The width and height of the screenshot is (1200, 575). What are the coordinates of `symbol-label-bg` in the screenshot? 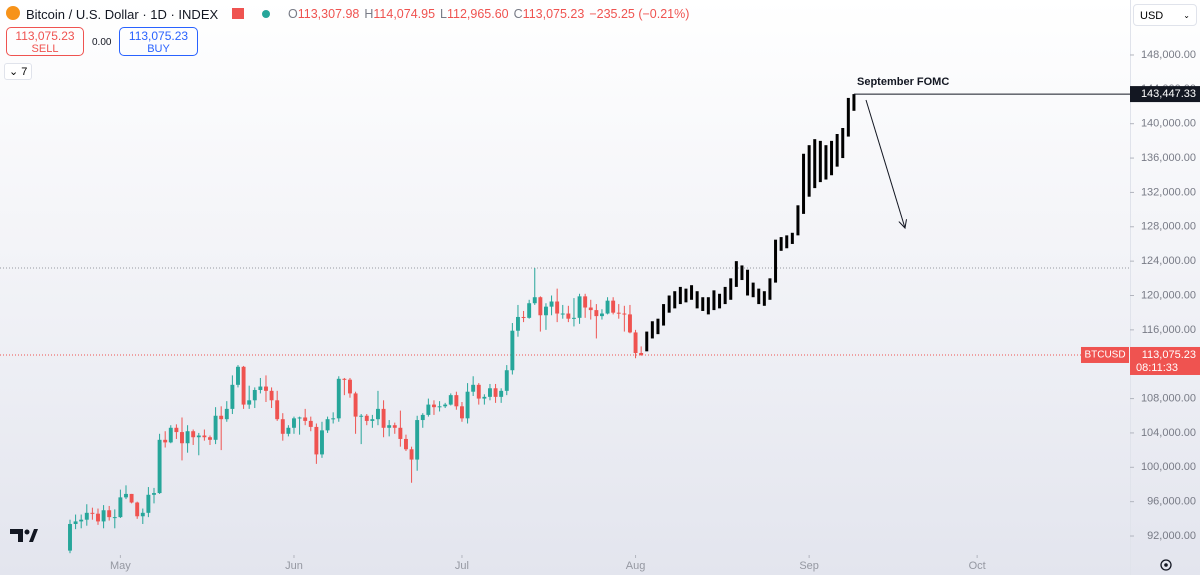 It's located at (1105, 354).